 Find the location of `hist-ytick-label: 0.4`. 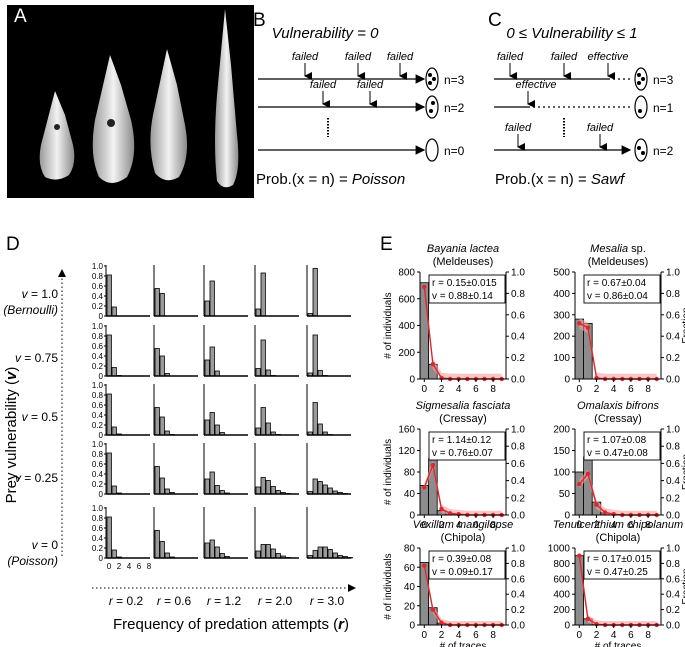

hist-ytick-label: 0.4 is located at coordinates (98, 538).